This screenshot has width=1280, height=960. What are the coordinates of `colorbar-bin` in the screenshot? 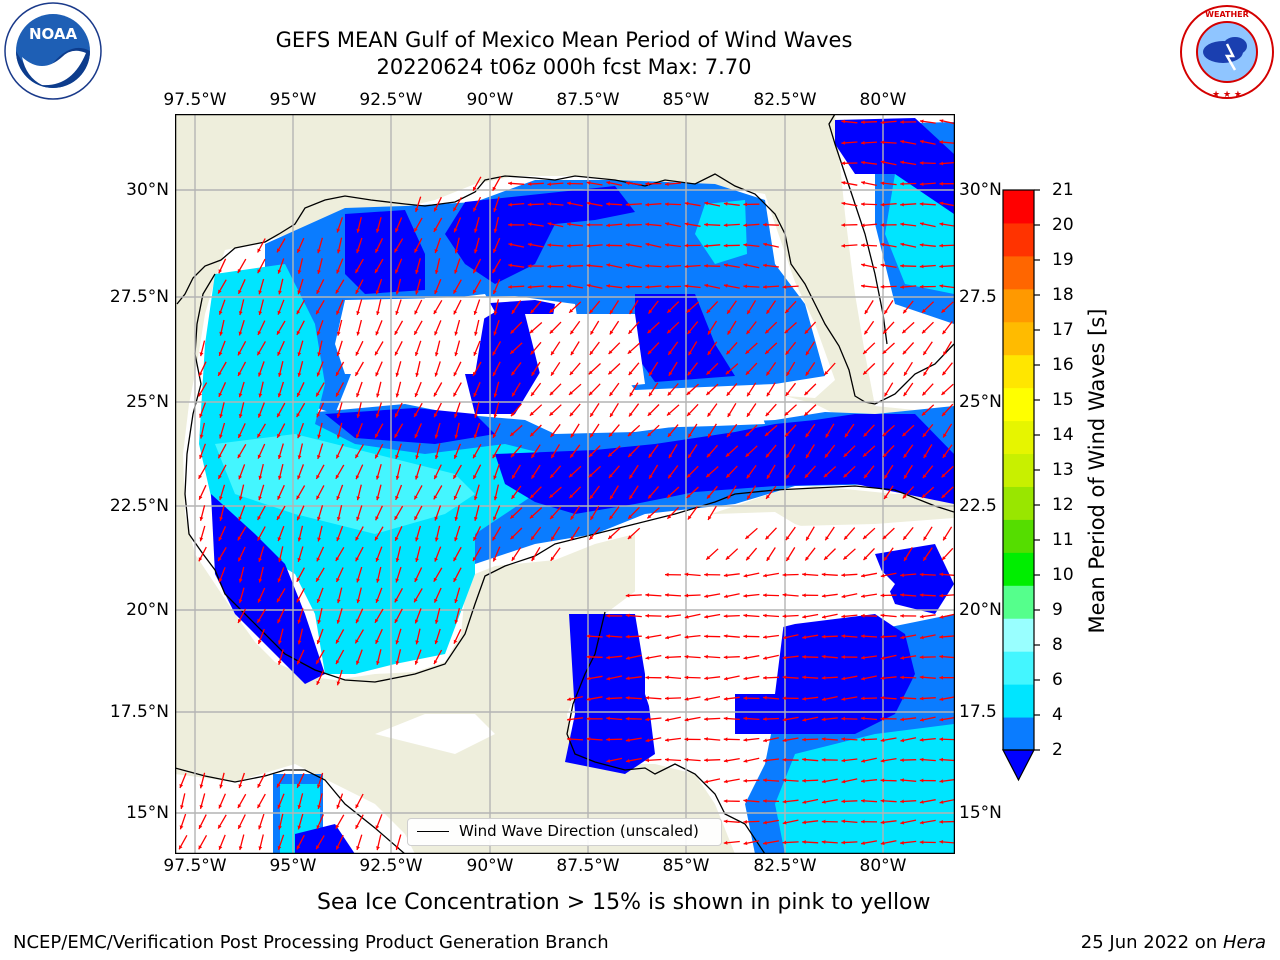 It's located at (1018, 536).